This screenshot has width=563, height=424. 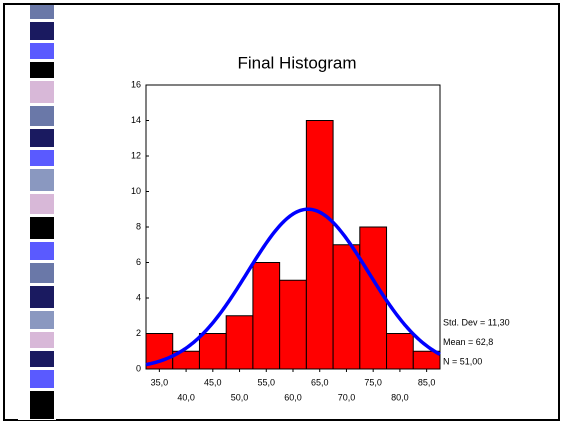 What do you see at coordinates (136, 155) in the screenshot?
I see `y-tick-label: 12` at bounding box center [136, 155].